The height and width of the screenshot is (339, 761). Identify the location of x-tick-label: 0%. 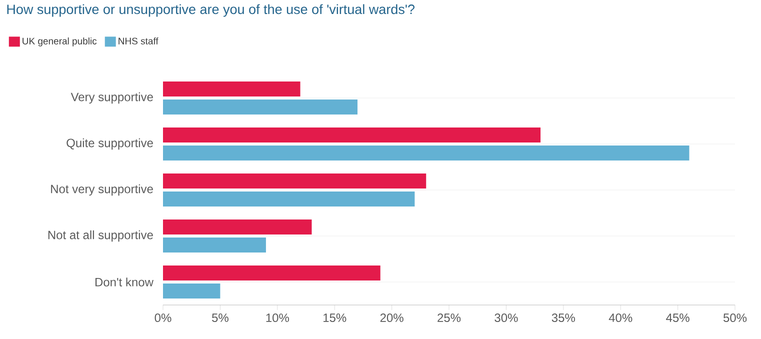
(163, 318).